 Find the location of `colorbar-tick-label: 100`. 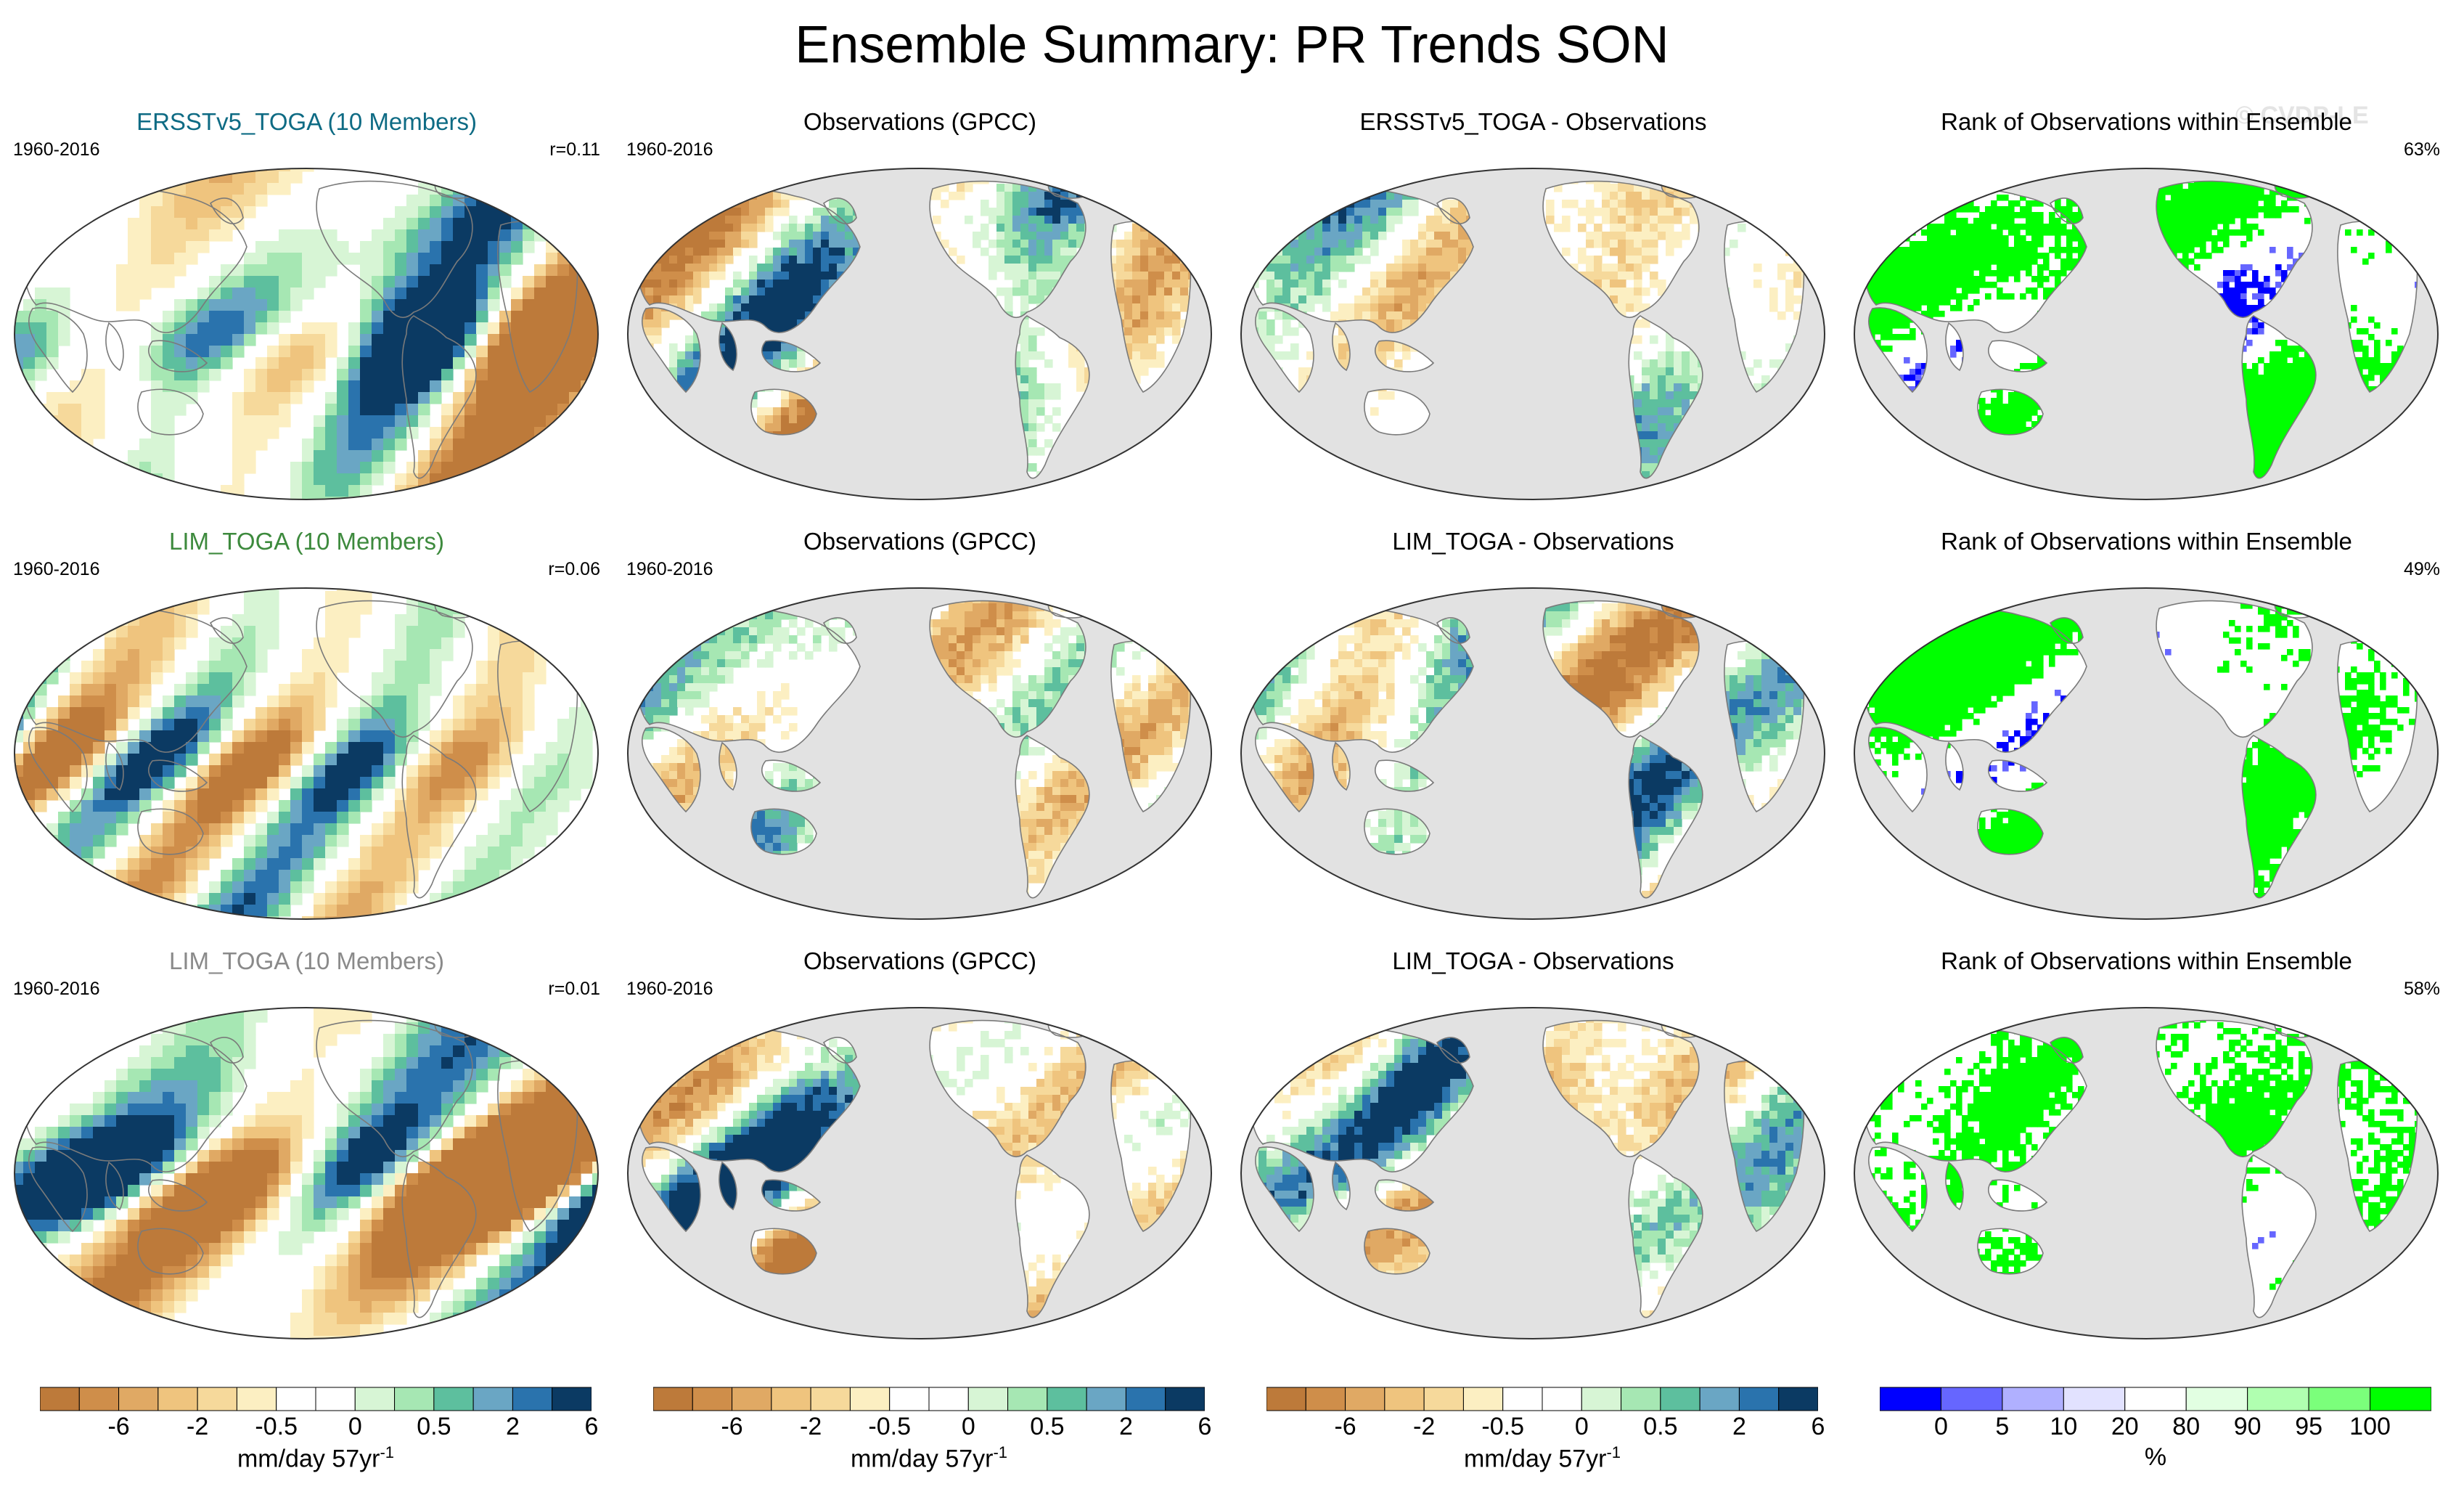

colorbar-tick-label: 100 is located at coordinates (2370, 1427).